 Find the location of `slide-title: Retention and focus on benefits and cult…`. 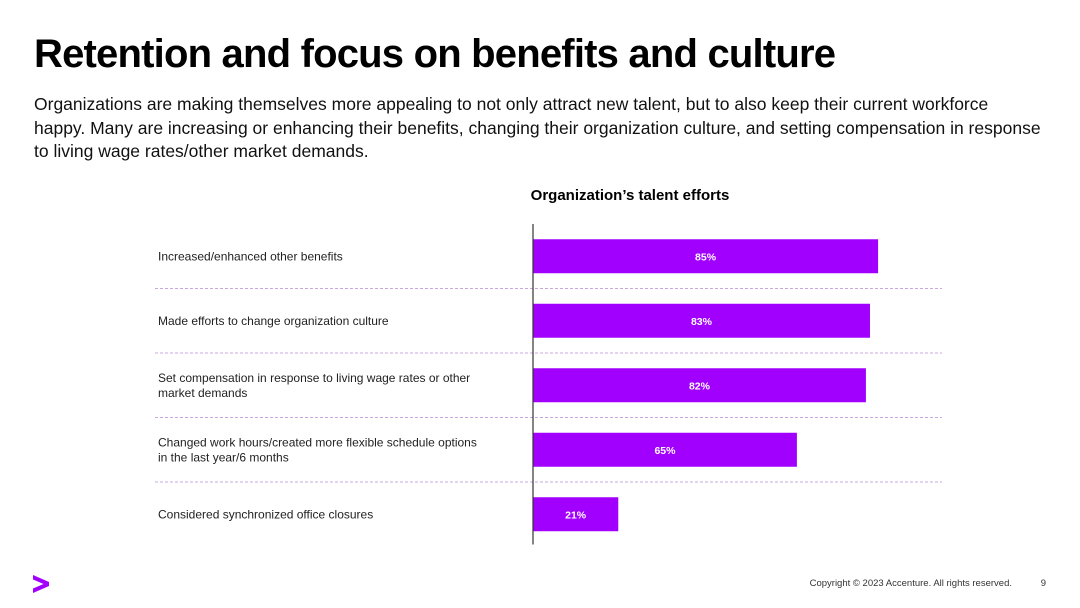

slide-title: Retention and focus on benefits and cult… is located at coordinates (435, 54).